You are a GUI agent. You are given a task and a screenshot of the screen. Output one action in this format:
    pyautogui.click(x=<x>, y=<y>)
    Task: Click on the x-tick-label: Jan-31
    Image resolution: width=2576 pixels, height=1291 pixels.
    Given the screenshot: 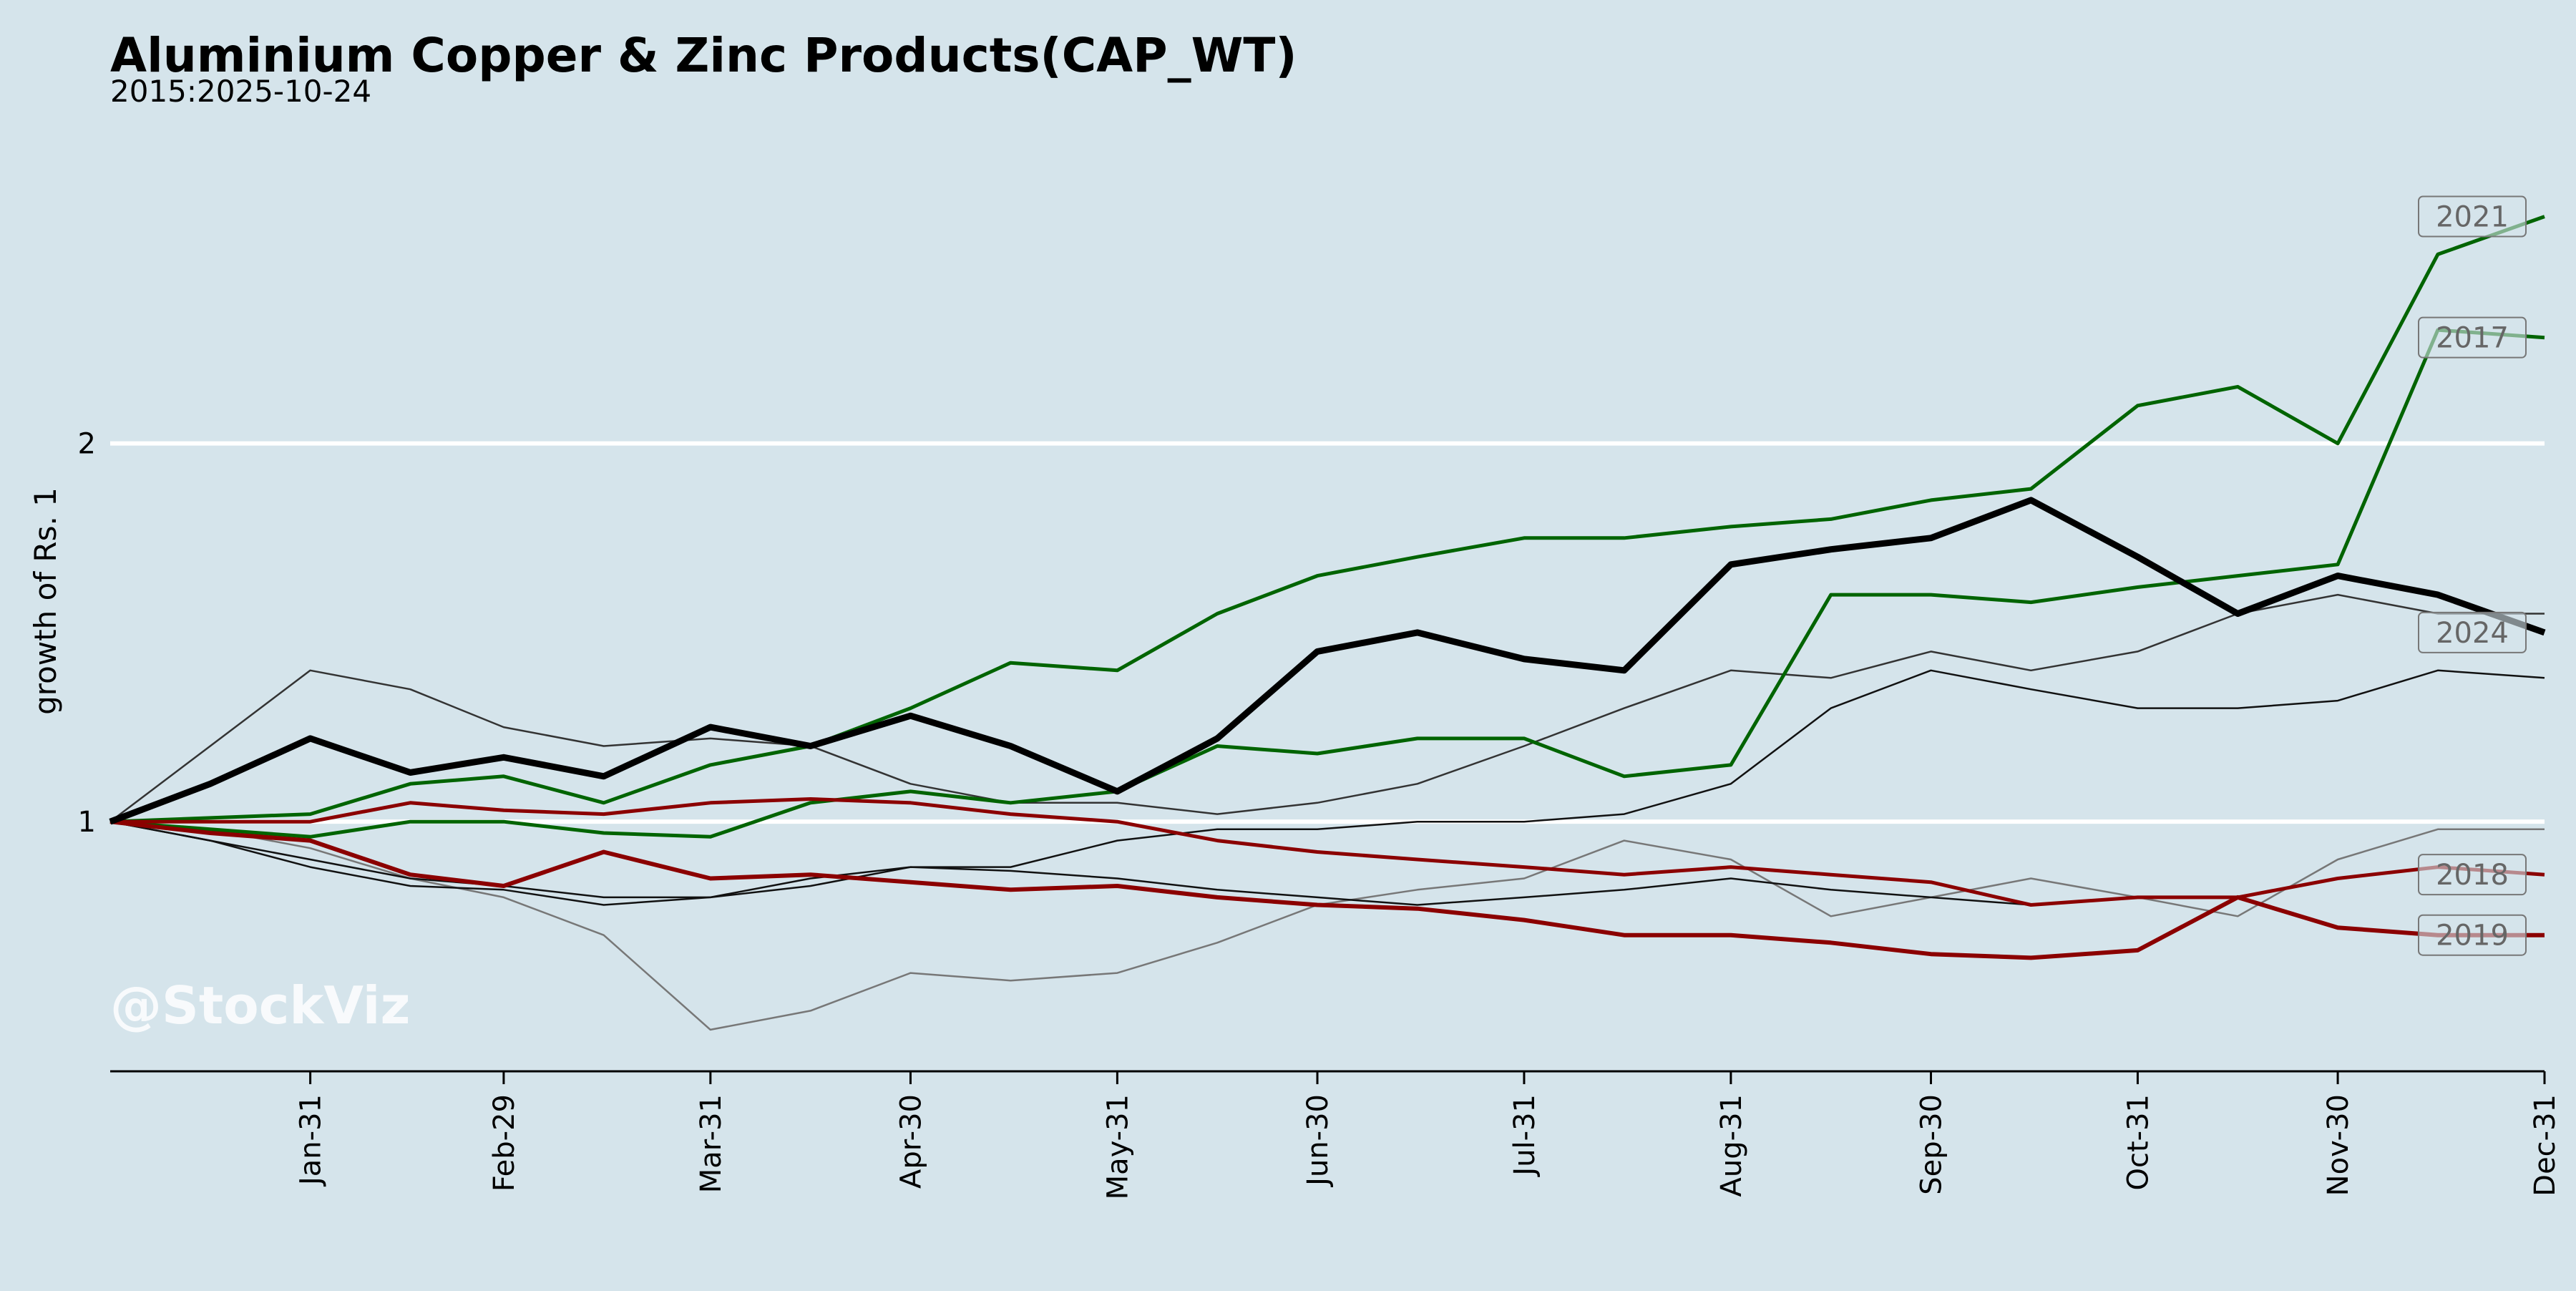 What is the action you would take?
    pyautogui.click(x=311, y=1140)
    